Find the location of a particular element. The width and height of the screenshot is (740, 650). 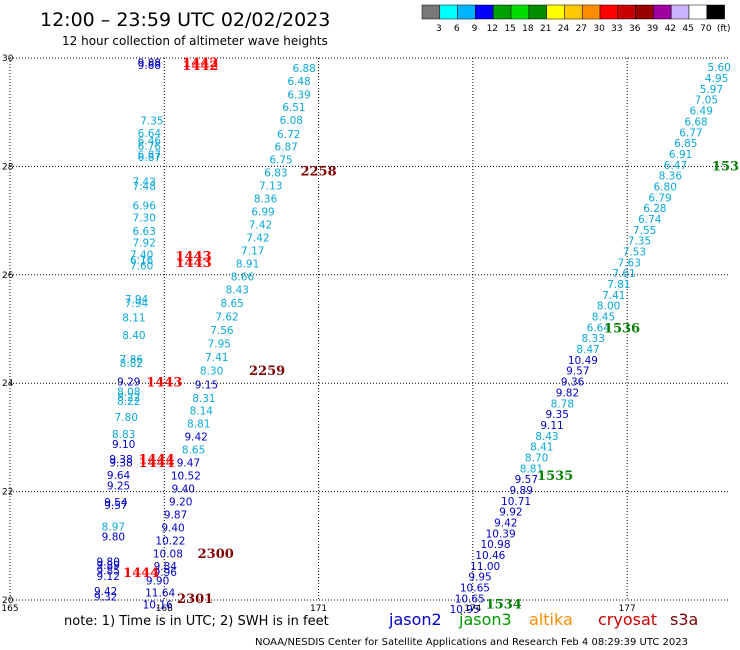

wave-height-value: 8.08 is located at coordinates (128, 392).